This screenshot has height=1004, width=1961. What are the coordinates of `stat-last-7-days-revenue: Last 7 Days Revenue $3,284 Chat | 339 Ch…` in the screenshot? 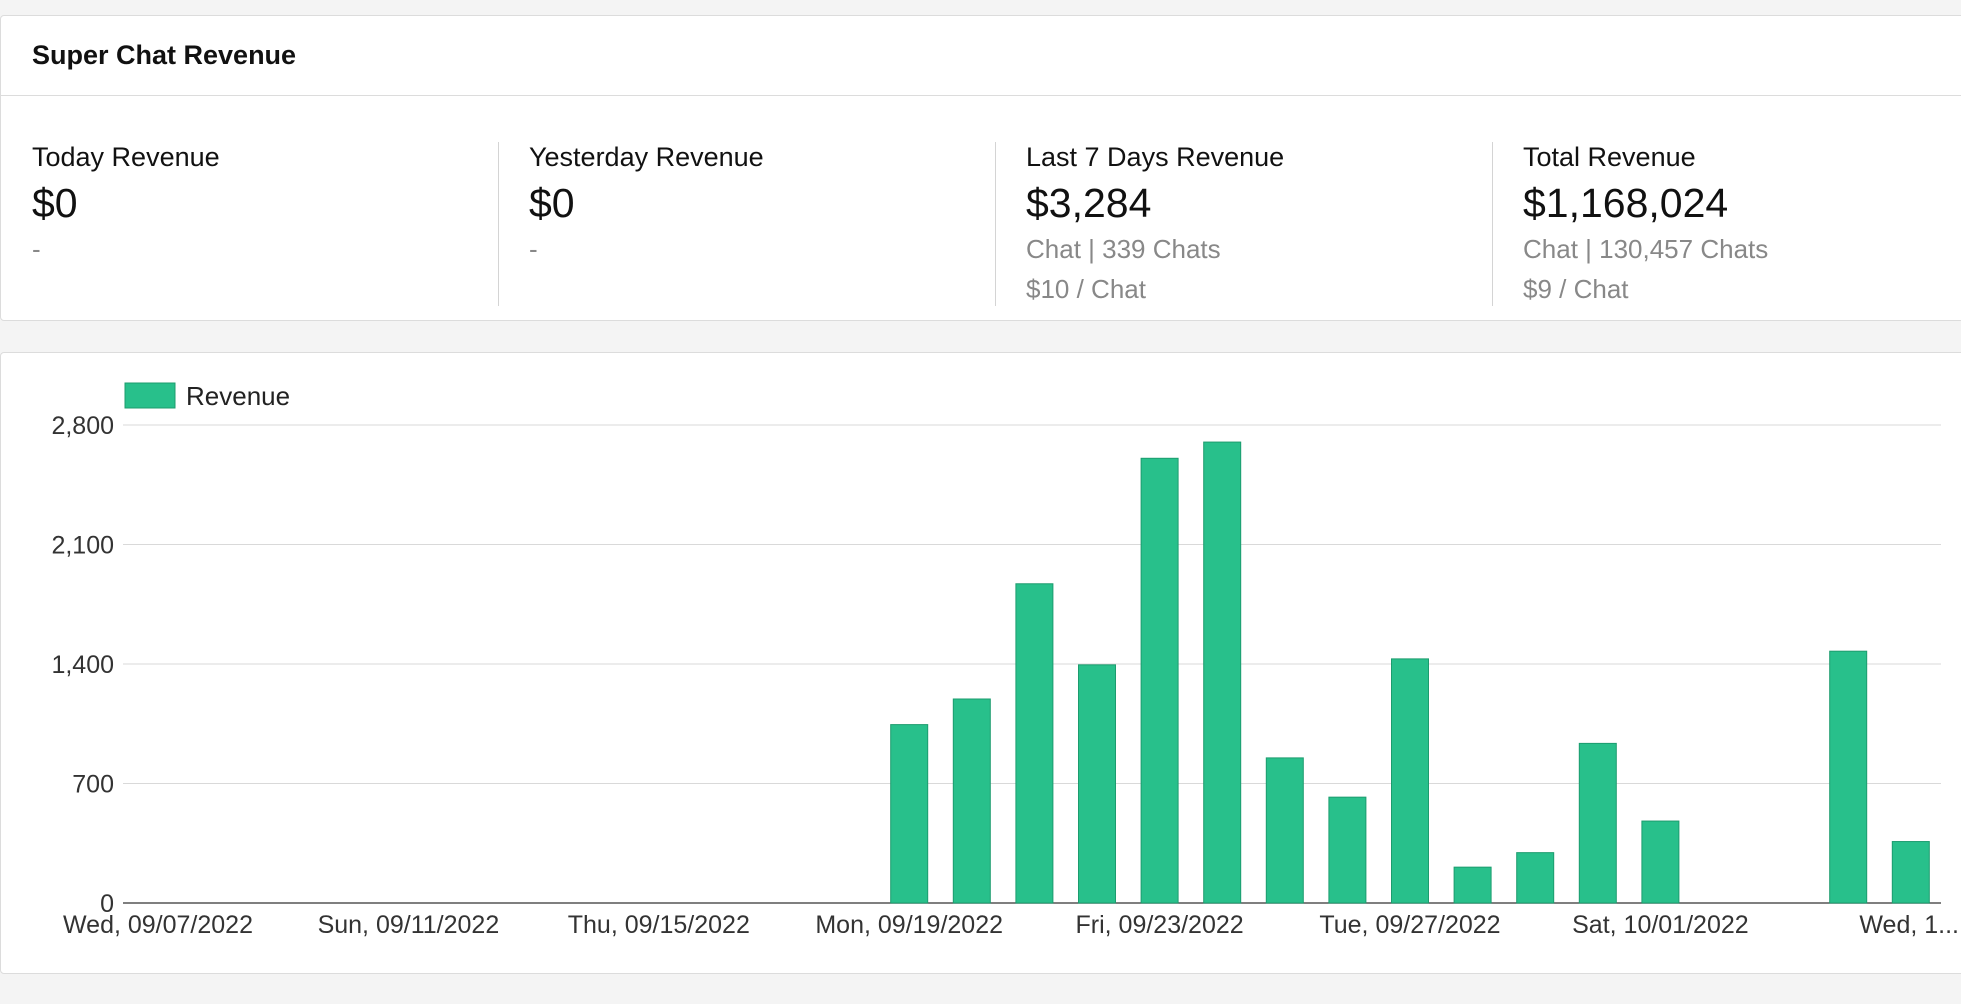 It's located at (1243, 209).